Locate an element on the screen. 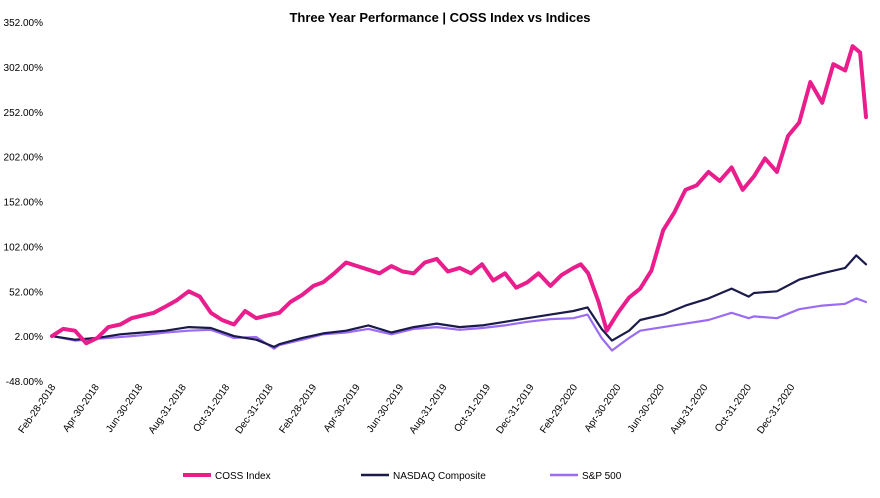  legend-label: S&P 500 is located at coordinates (602, 476).